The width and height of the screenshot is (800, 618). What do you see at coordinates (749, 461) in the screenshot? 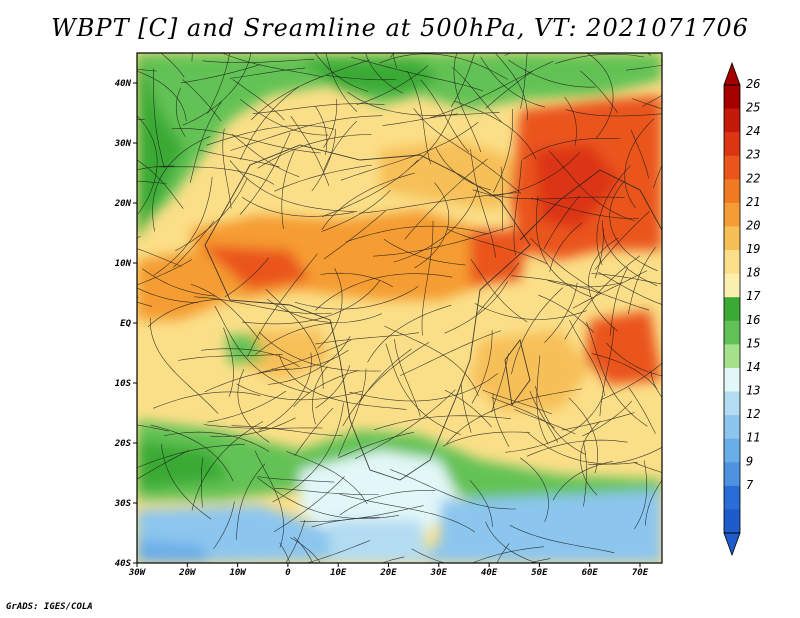
I see `colorbar-label: 9` at bounding box center [749, 461].